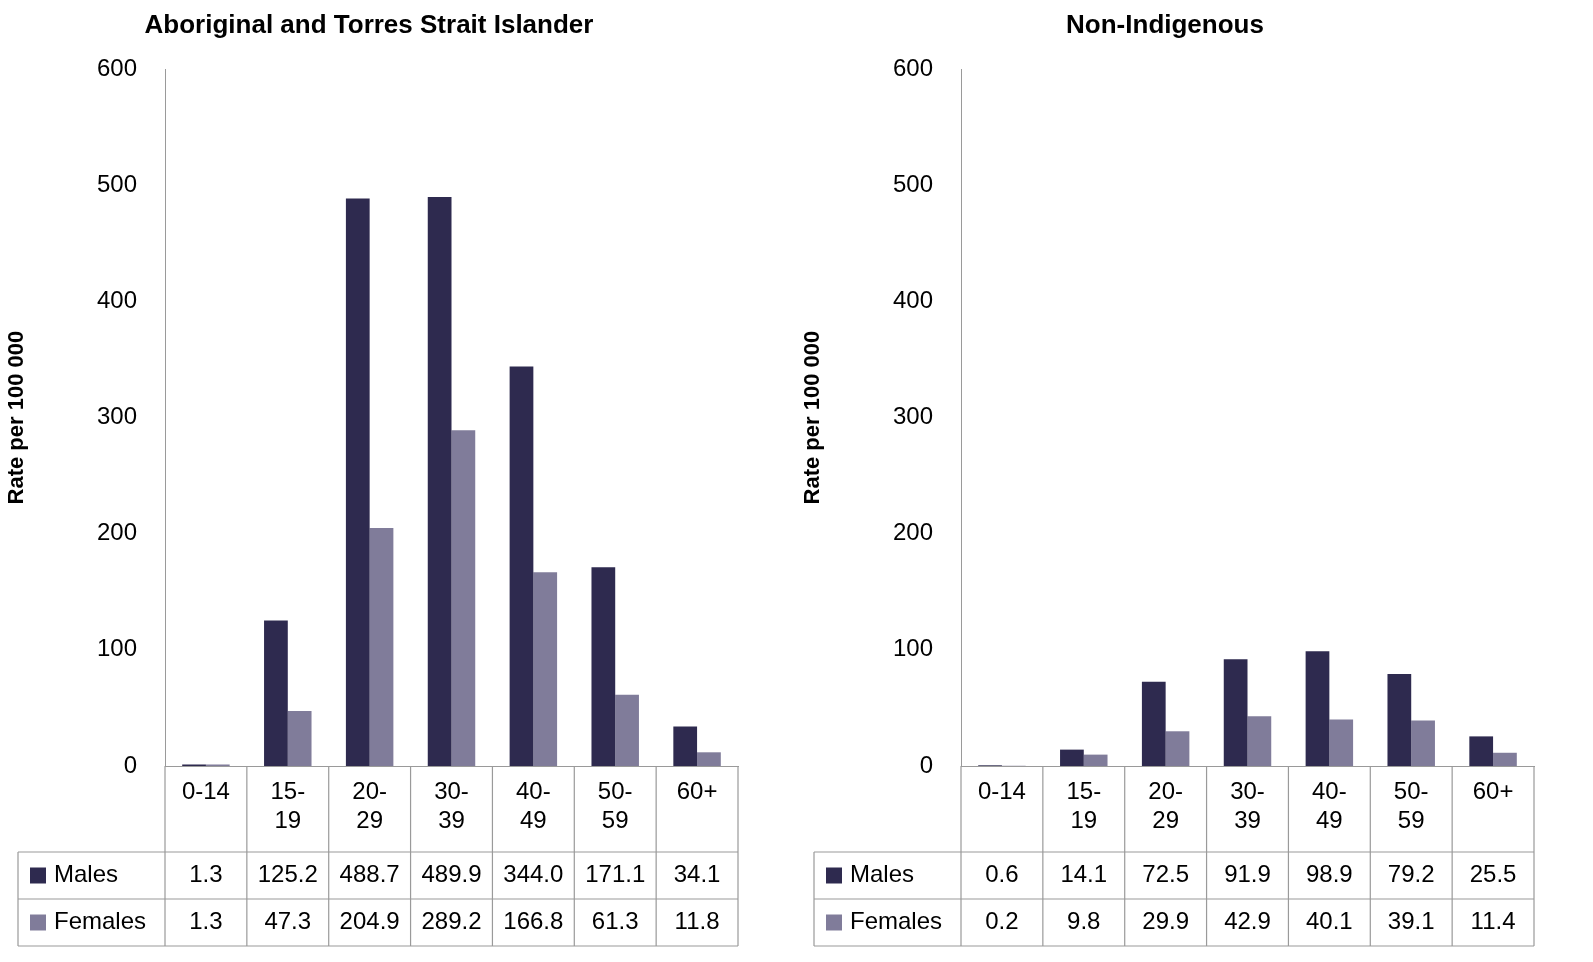 Image resolution: width=1593 pixels, height=962 pixels. What do you see at coordinates (369, 23) in the screenshot?
I see `chart-title: Aboriginal and Torres Strait Islander` at bounding box center [369, 23].